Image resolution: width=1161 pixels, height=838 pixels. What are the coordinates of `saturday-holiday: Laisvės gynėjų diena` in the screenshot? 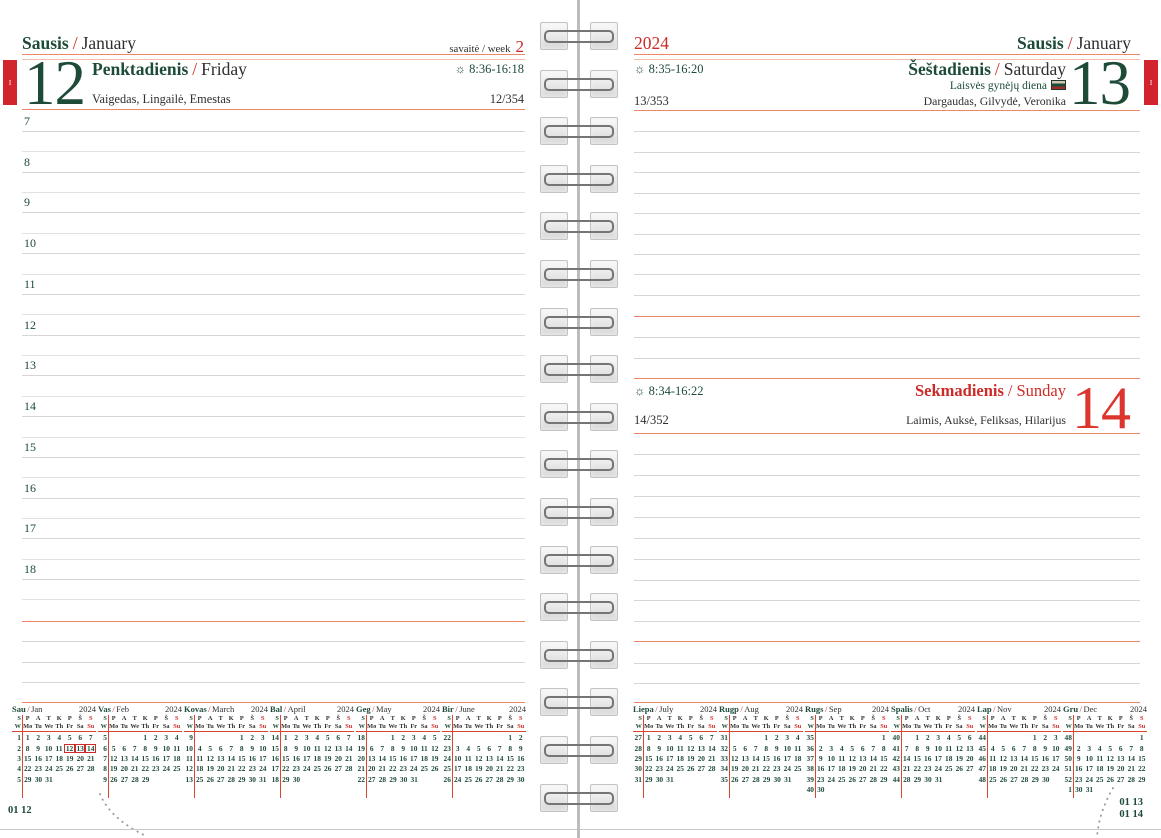 It's located at (883, 86).